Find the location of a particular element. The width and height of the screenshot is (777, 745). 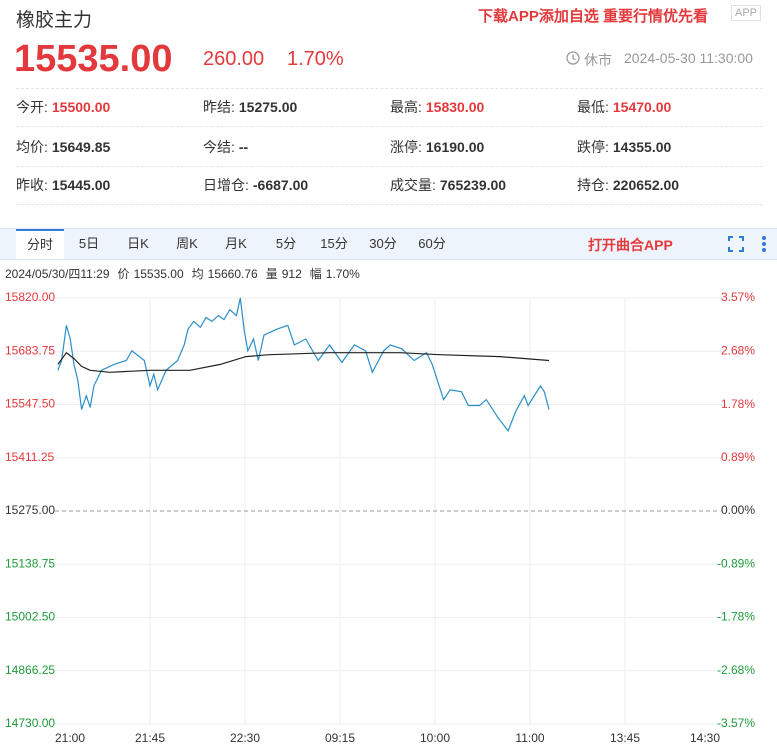

stat: 日增仓: -6687.00 is located at coordinates (255, 185).